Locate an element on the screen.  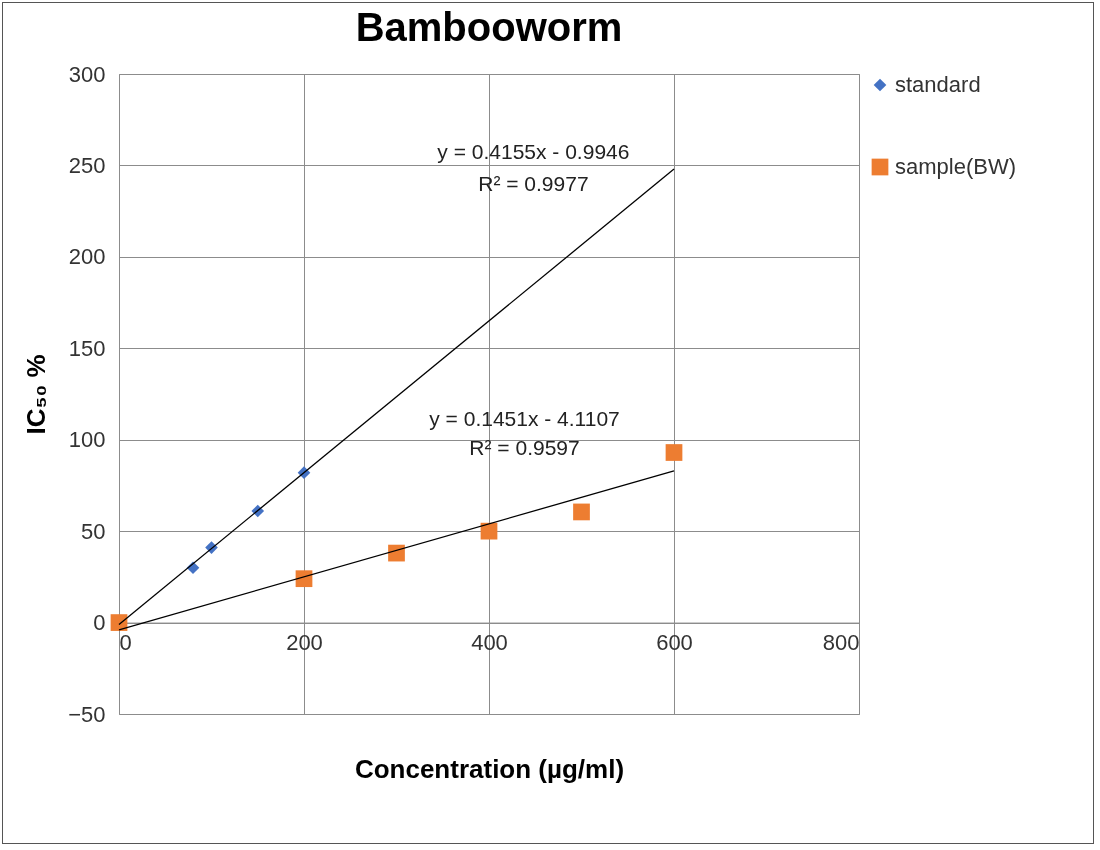
y-tick-label: −50 is located at coordinates (87, 714).